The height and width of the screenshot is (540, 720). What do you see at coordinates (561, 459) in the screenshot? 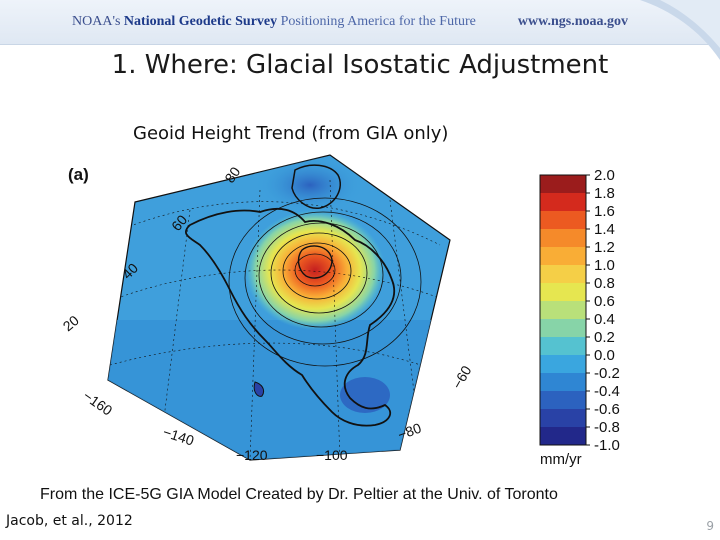
I see `colorbar-unit: mm/yr` at bounding box center [561, 459].